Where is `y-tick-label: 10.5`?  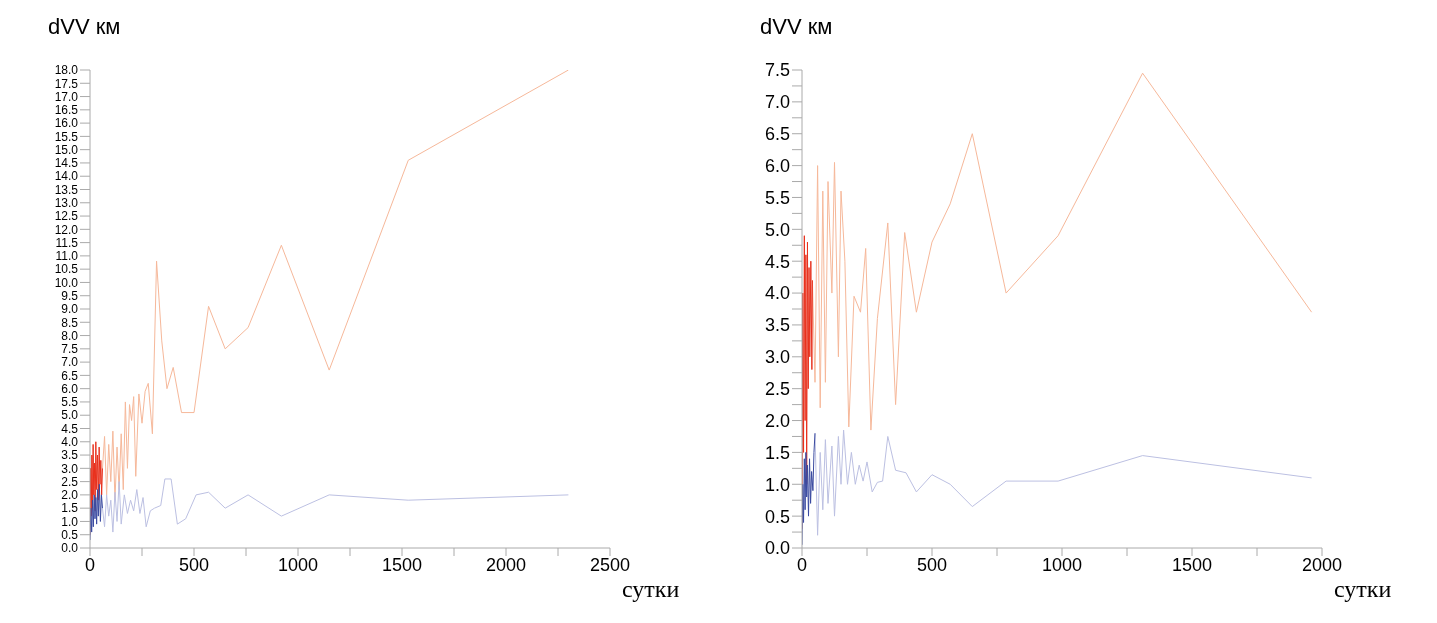
y-tick-label: 10.5 is located at coordinates (66, 269).